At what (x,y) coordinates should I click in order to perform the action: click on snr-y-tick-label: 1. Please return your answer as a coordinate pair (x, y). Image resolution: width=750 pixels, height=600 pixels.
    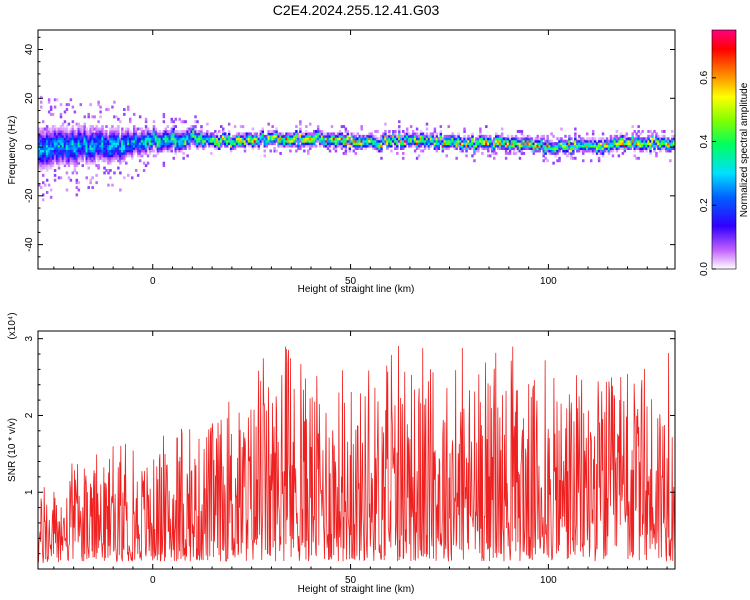
    Looking at the image, I should click on (29, 492).